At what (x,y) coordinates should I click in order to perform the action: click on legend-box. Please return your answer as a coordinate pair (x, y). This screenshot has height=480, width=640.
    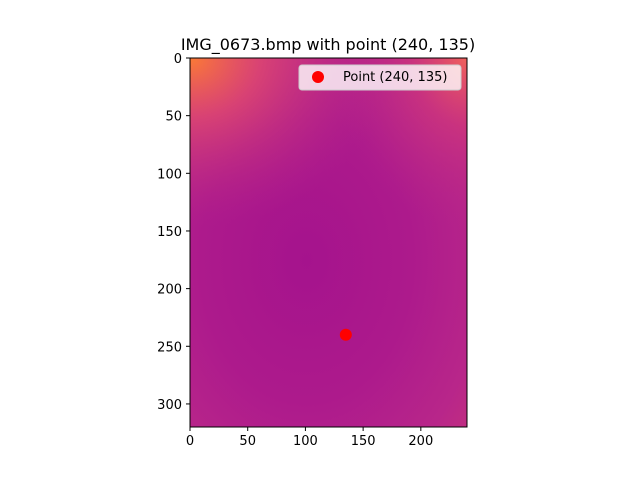
    Looking at the image, I should click on (380, 77).